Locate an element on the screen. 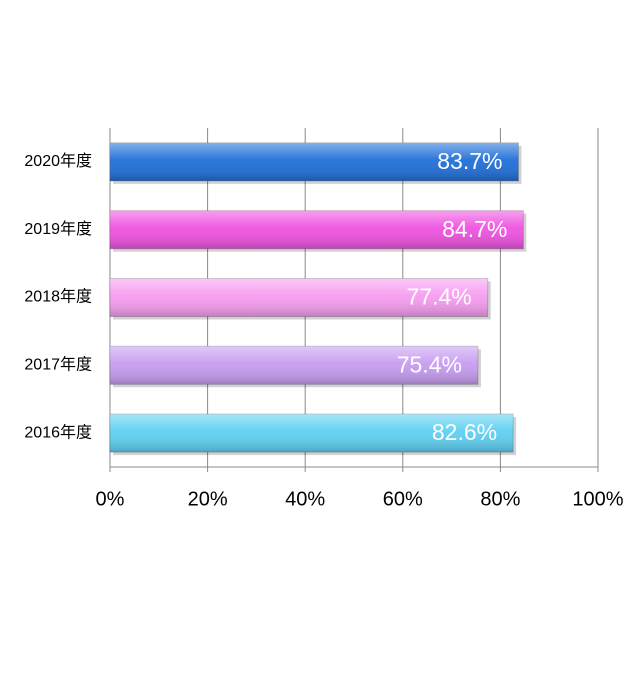  value-label: 83.7% is located at coordinates (469, 161).